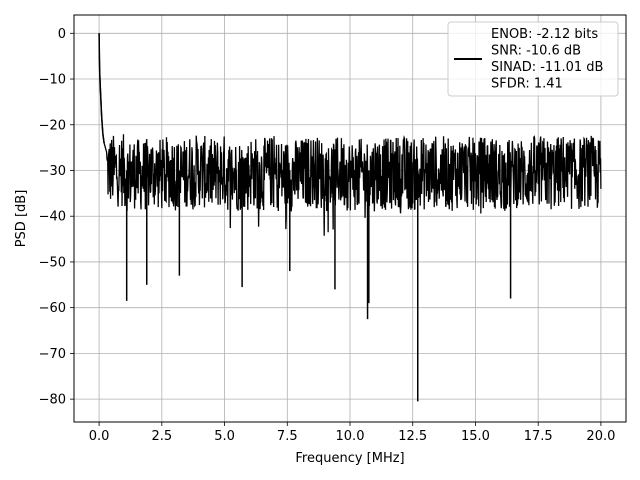 The width and height of the screenshot is (640, 480). What do you see at coordinates (350, 436) in the screenshot?
I see `x-tick-label: 10.0` at bounding box center [350, 436].